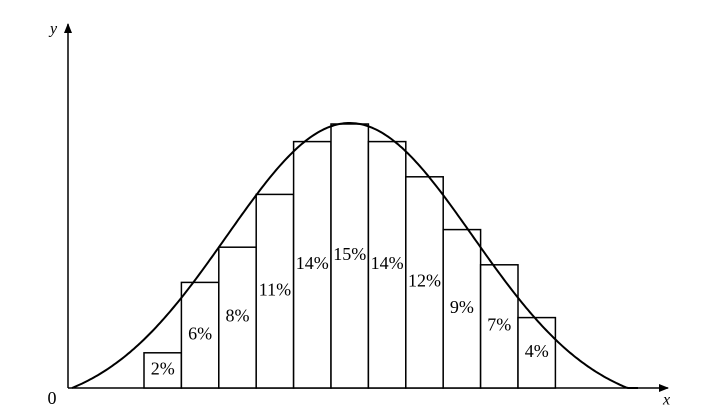 The height and width of the screenshot is (407, 712). I want to click on data-label: 12%, so click(424, 281).